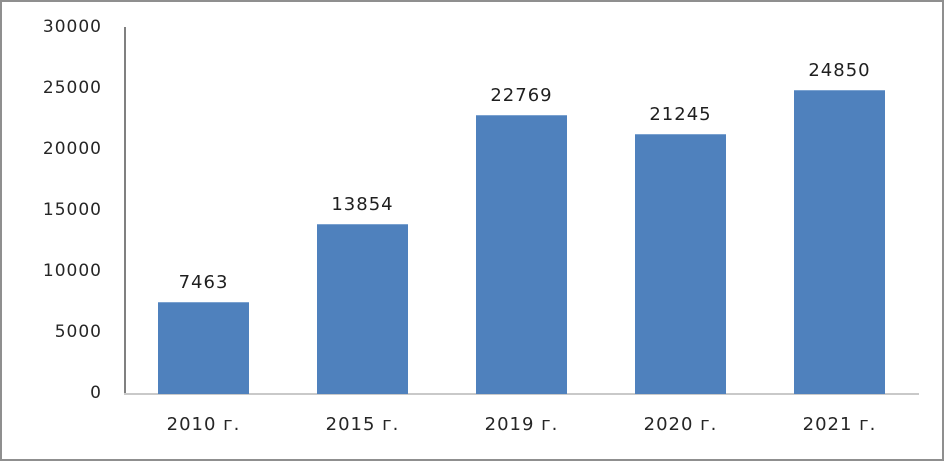 The image size is (944, 461). What do you see at coordinates (203, 424) in the screenshot?
I see `x-axis-category-label: 2010 г.` at bounding box center [203, 424].